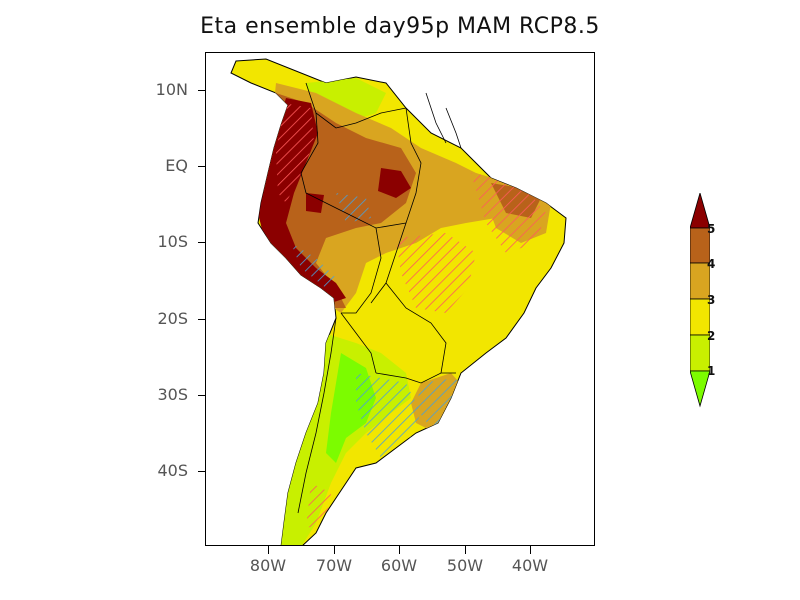  Describe the element at coordinates (379, 298) in the screenshot. I see `country-borders` at that location.